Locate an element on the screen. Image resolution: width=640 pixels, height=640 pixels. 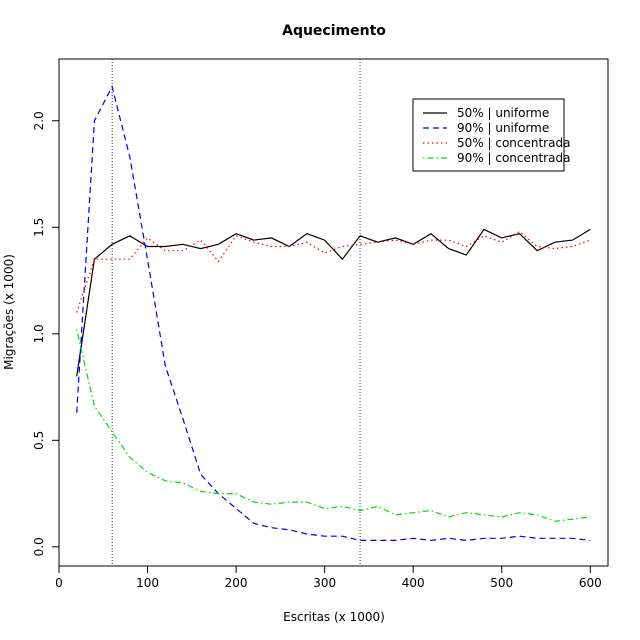
y-tick-label: 1.5 is located at coordinates (39, 227).